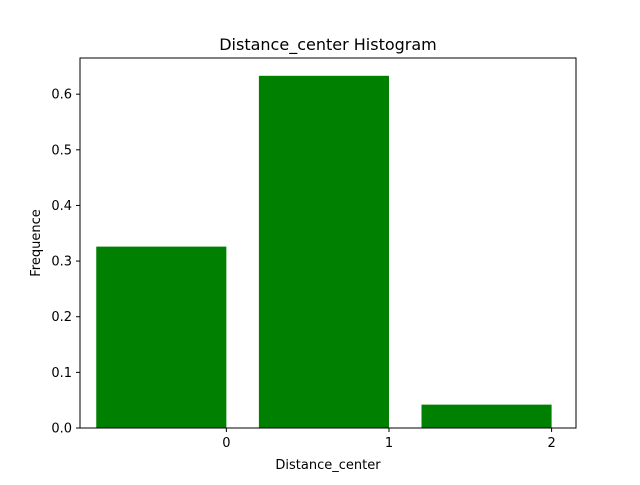 The image size is (640, 485). Describe the element at coordinates (328, 45) in the screenshot. I see `chart-title: Distance_center Histogram` at that location.